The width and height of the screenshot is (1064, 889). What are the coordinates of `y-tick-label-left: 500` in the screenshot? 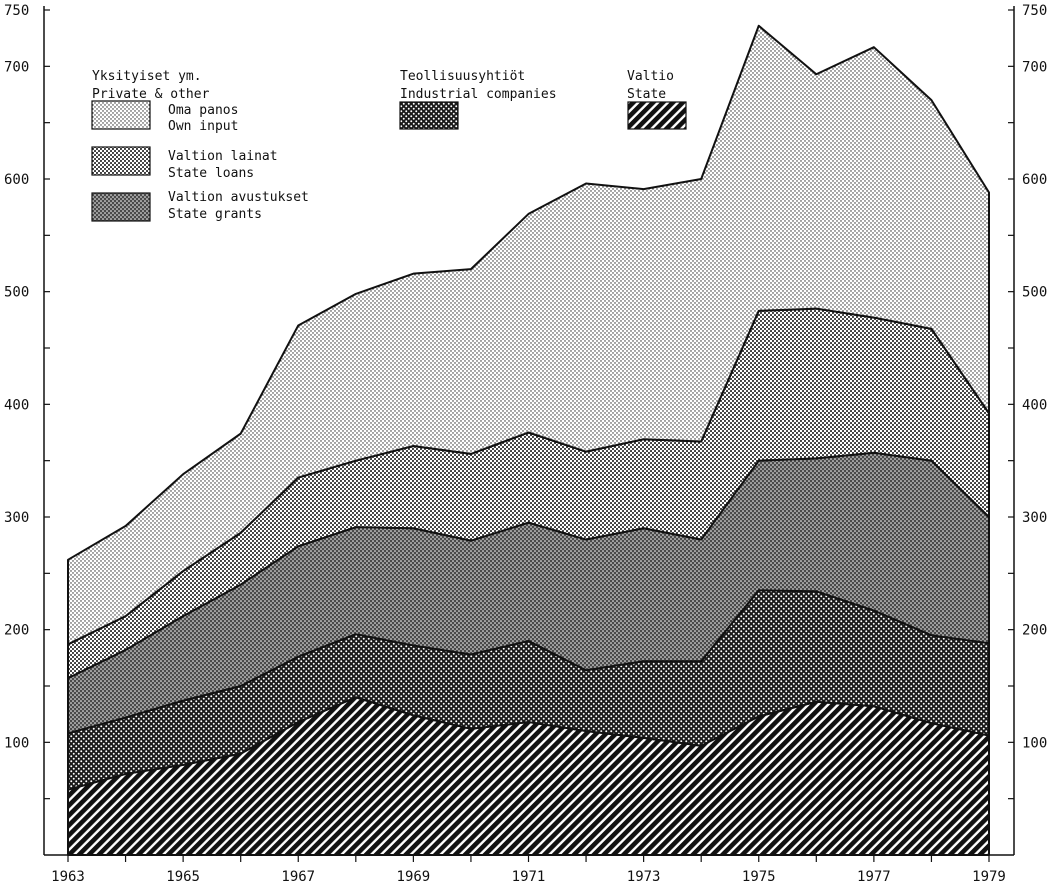 It's located at (16, 293).